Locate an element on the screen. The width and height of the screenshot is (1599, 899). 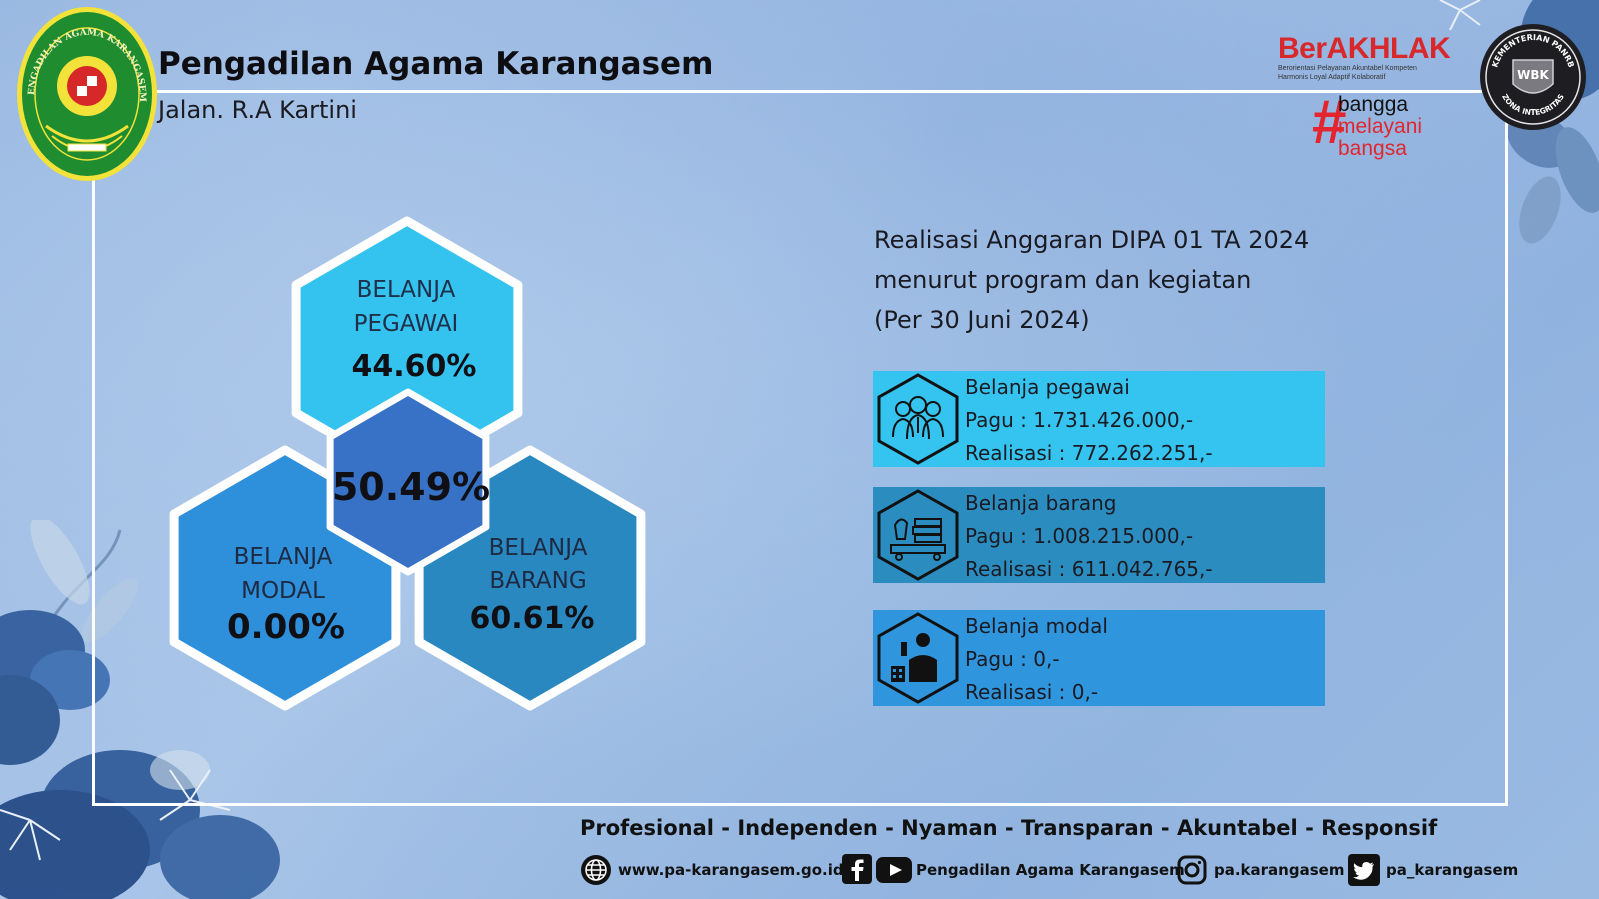
court-logo: PENGADILAN AGAMA KARANGASEM is located at coordinates (86, 93).